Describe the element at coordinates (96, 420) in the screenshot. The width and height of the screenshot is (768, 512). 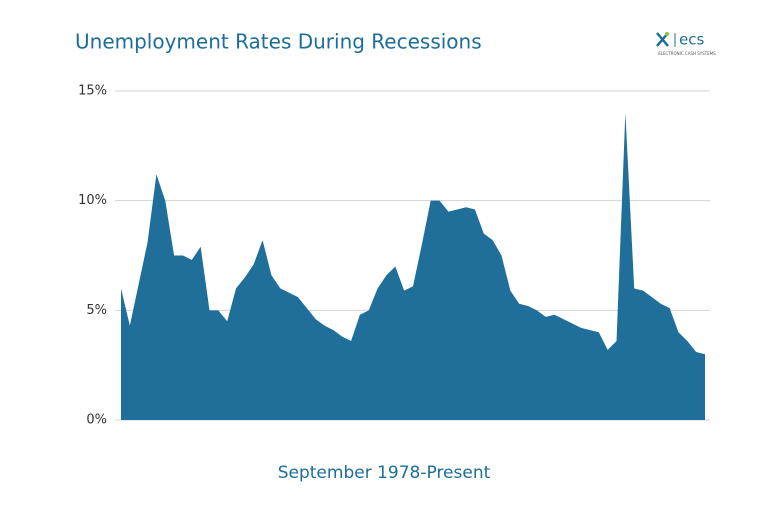
I see `y-tick-label: 0%` at that location.